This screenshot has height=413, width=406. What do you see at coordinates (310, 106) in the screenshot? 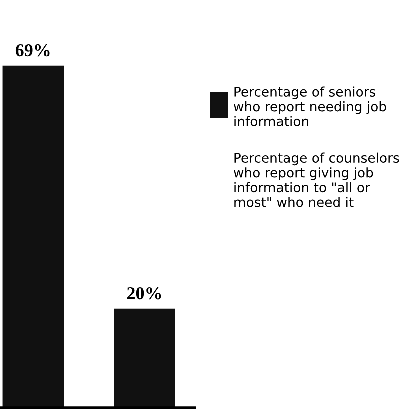
I see `text: Percentage of seniors who report needing job information` at bounding box center [310, 106].